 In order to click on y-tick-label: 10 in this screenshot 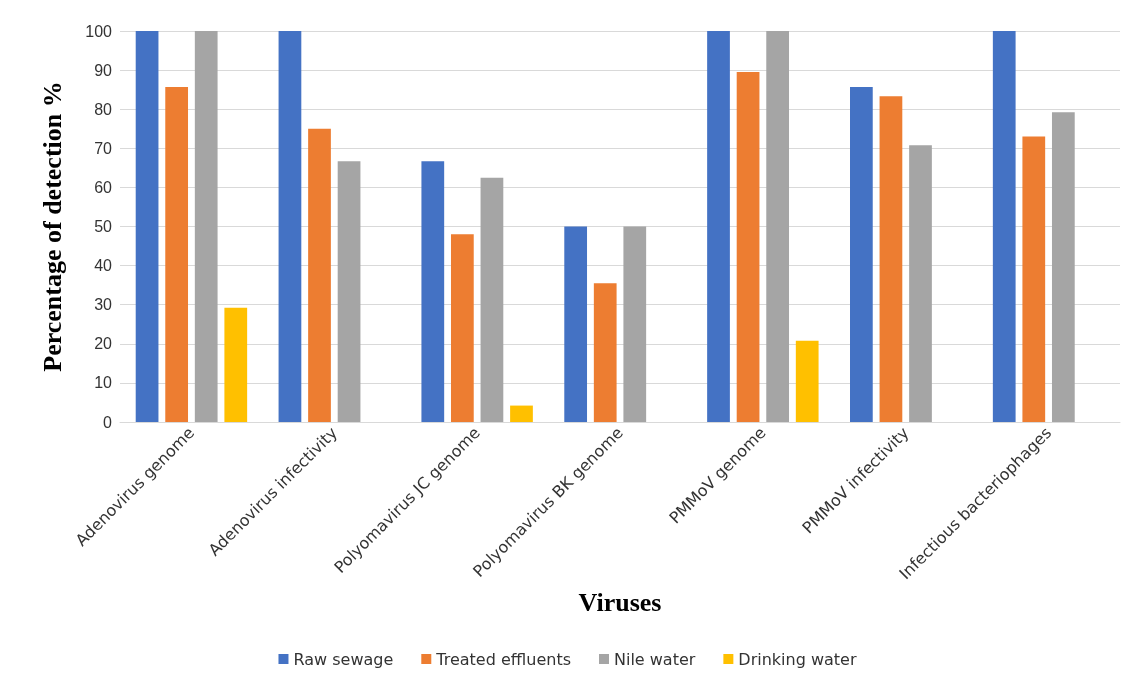, I will do `click(103, 383)`.